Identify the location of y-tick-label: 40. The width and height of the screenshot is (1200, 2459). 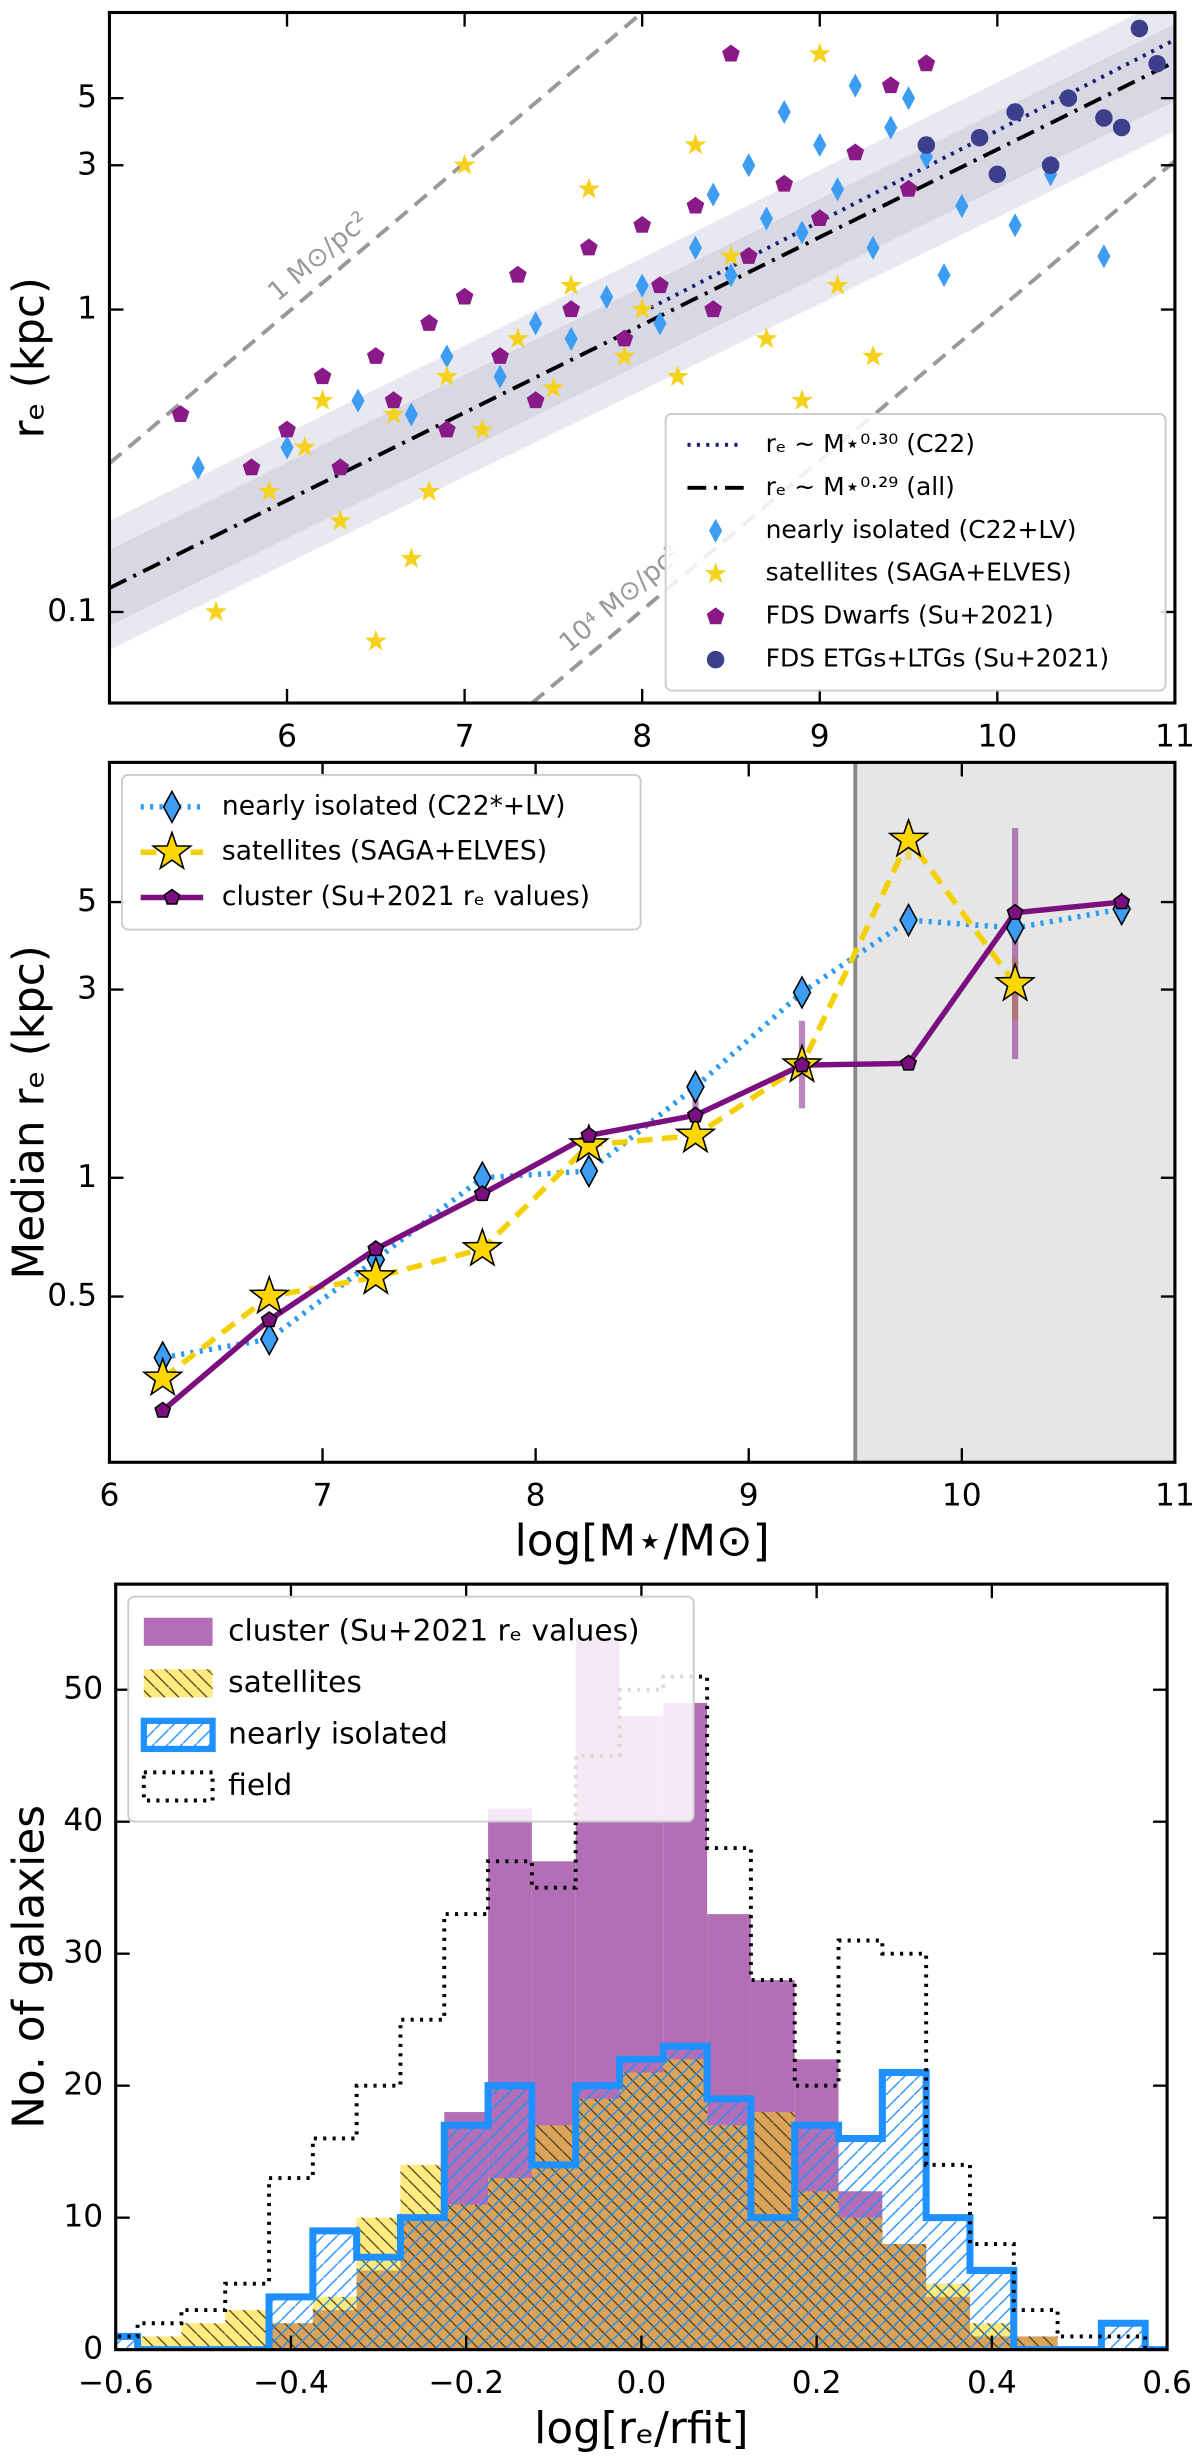
(83, 1821).